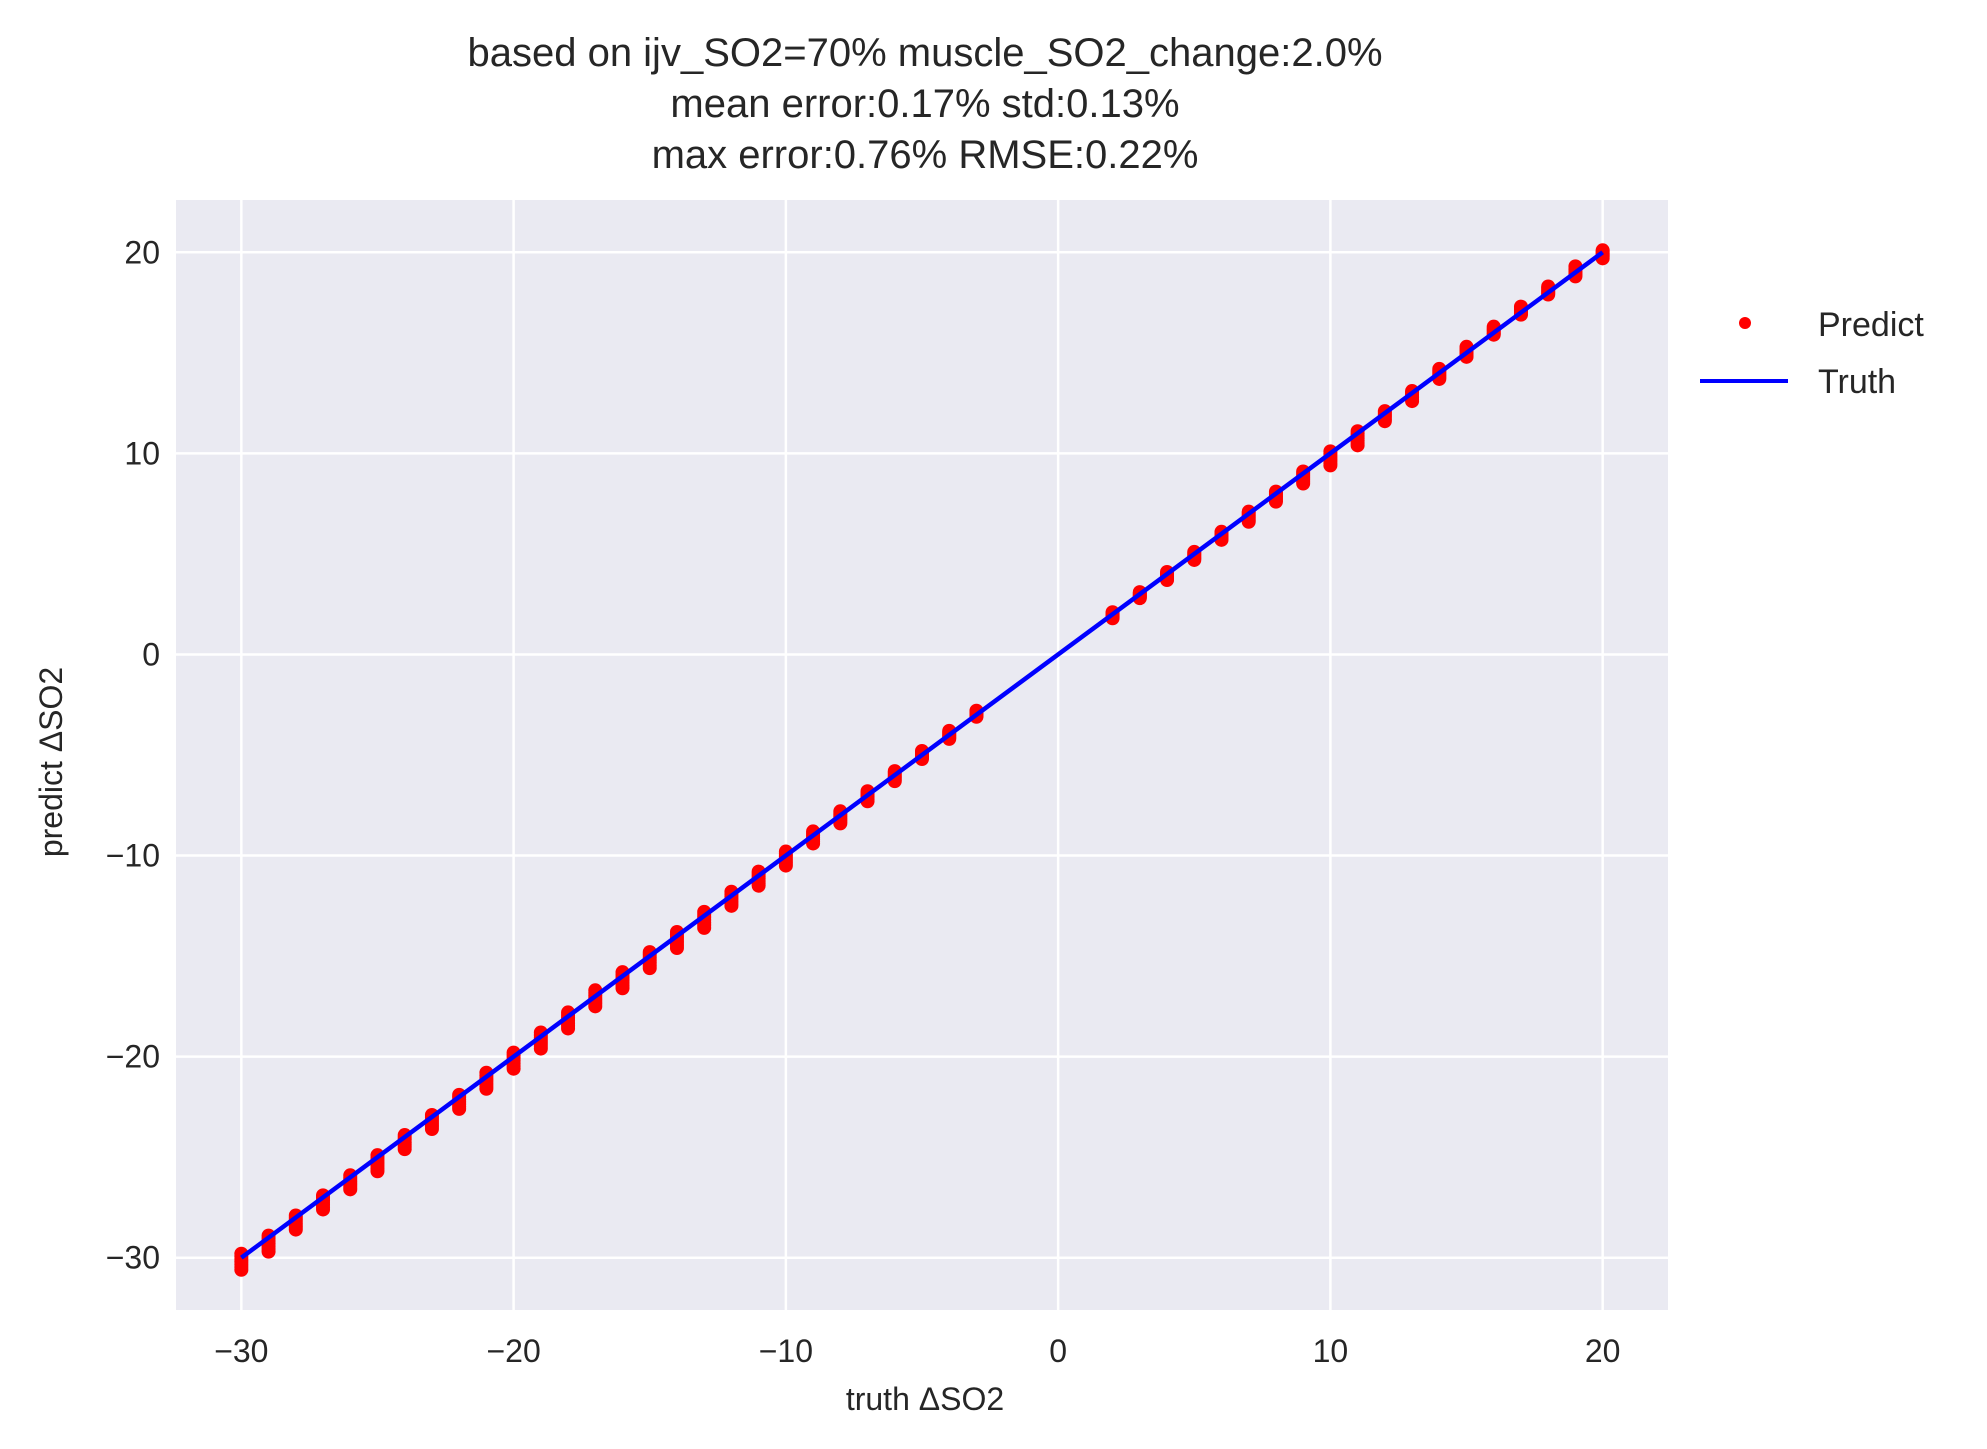 This screenshot has height=1449, width=1987. Describe the element at coordinates (513, 1351) in the screenshot. I see `x-tick-label: −20` at that location.